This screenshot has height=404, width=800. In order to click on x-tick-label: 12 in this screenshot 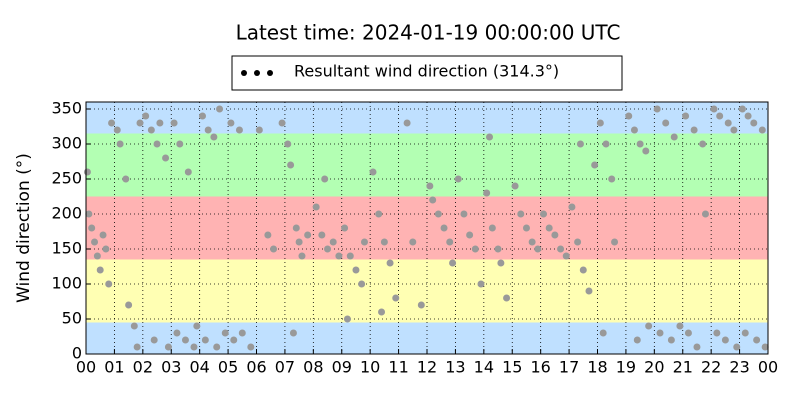, I will do `click(427, 367)`.